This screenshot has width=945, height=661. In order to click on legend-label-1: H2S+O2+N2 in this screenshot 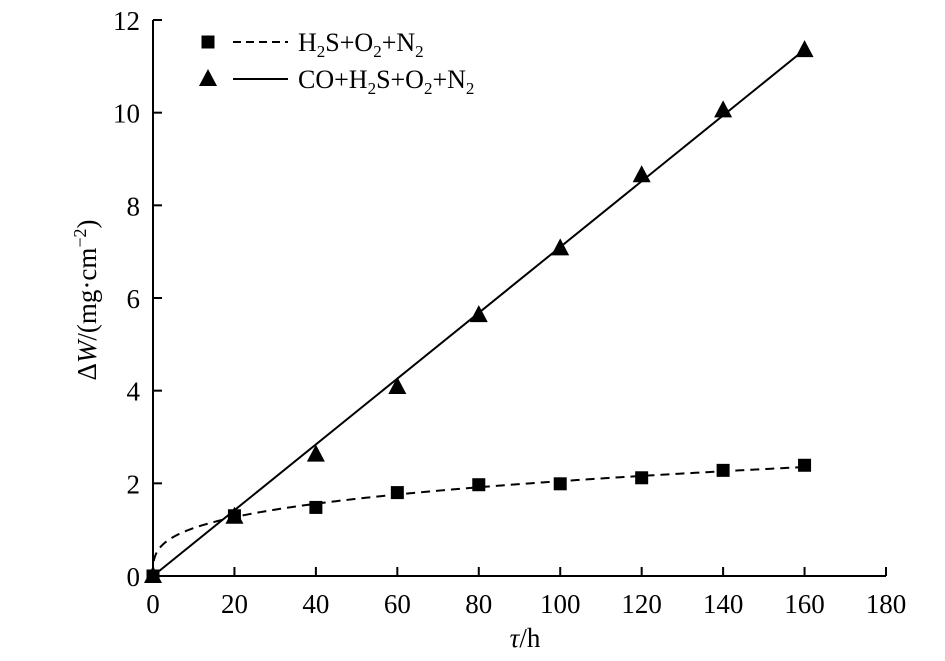, I will do `click(361, 44)`.